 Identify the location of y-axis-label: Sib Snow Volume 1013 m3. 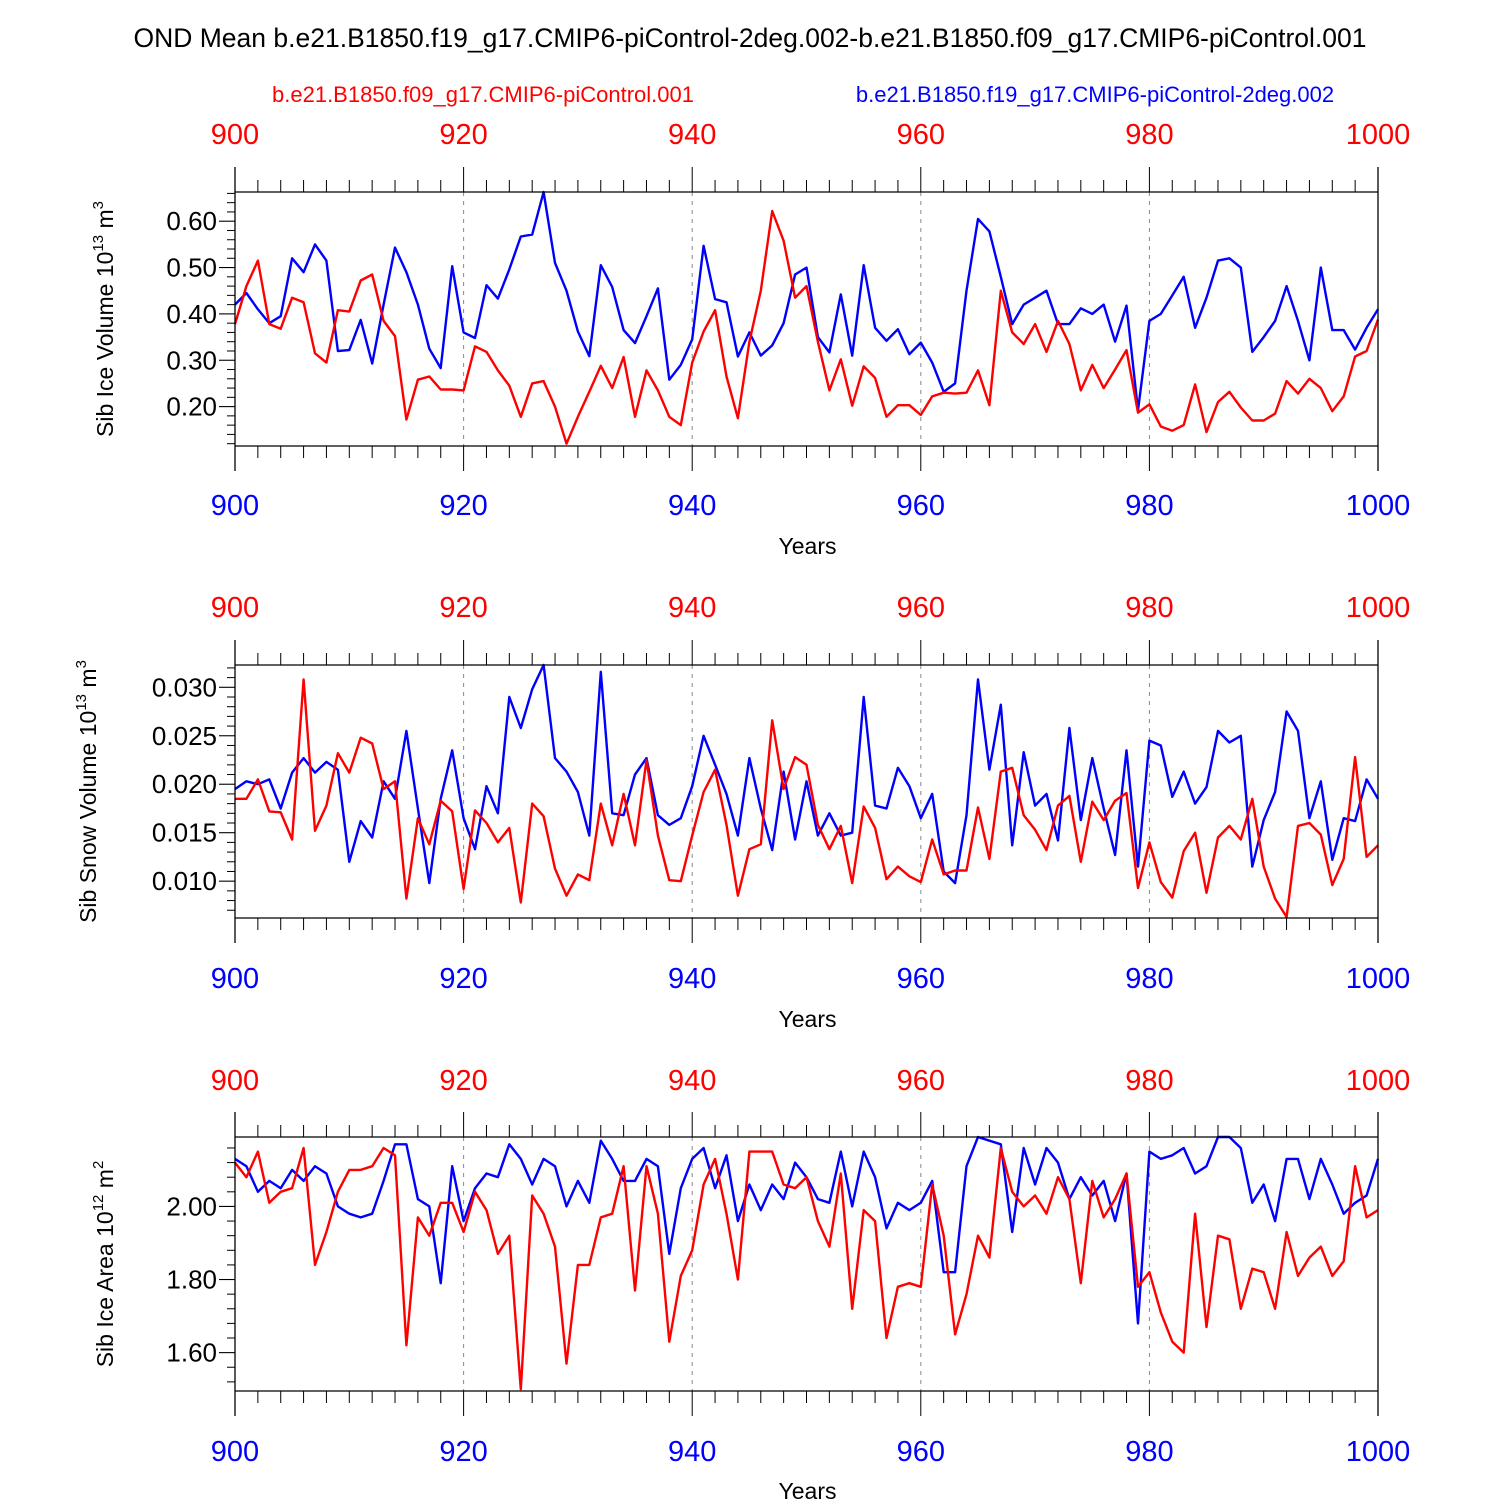
(87, 791).